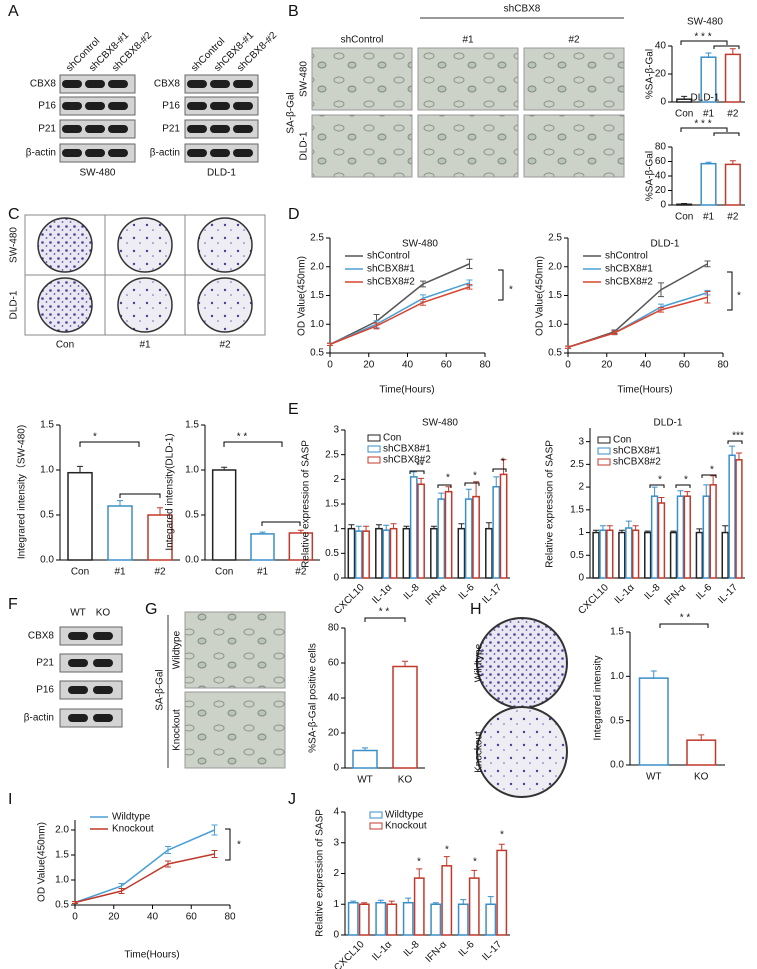 The width and height of the screenshot is (757, 969). What do you see at coordinates (336, 904) in the screenshot?
I see `y-tick-label: 1` at bounding box center [336, 904].